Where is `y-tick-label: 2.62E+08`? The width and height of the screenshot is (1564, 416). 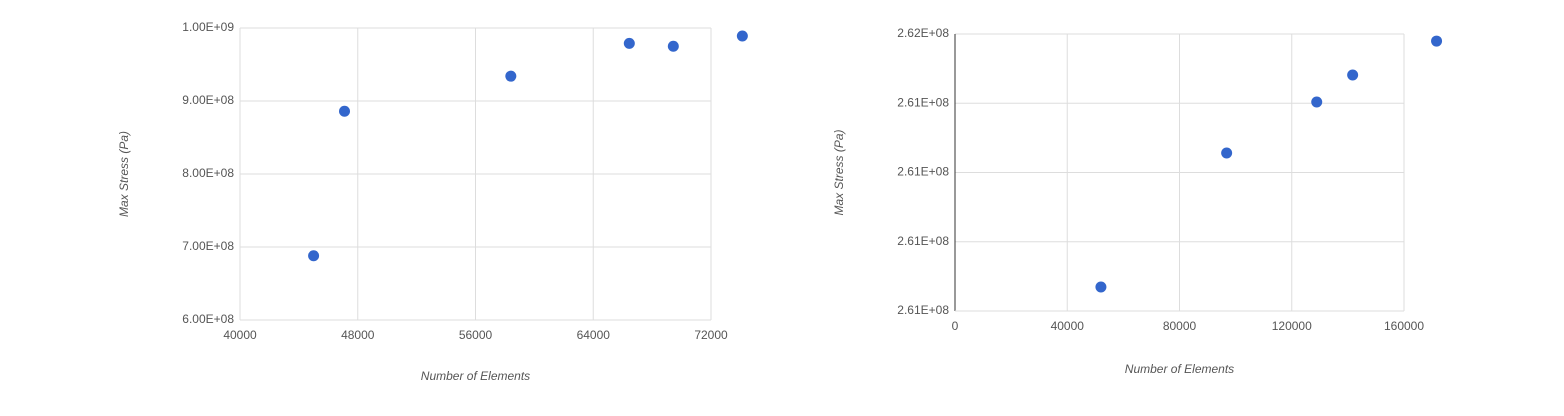 y-tick-label: 2.62E+08 is located at coordinates (923, 33).